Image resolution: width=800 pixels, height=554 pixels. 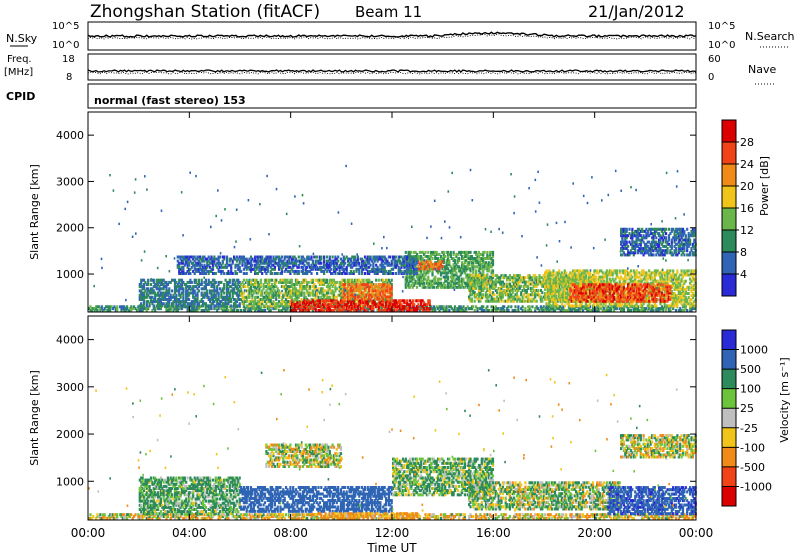 I want to click on freq-unit: [MHz], so click(x=18, y=72).